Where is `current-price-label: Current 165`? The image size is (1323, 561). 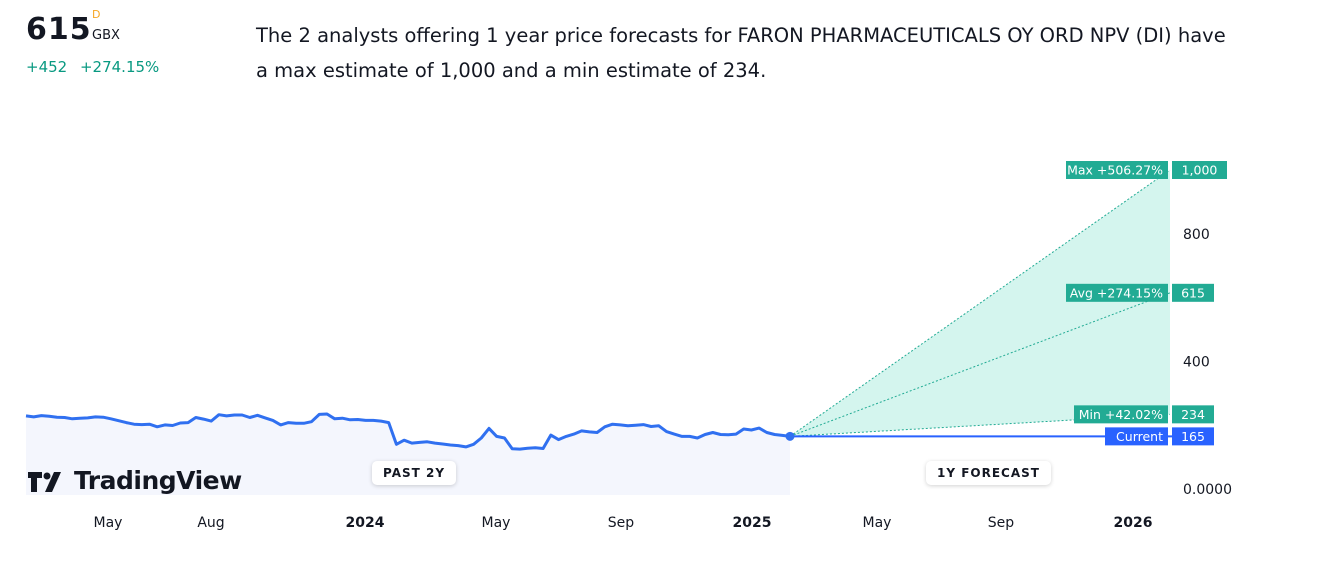 current-price-label: Current 165 is located at coordinates (1159, 436).